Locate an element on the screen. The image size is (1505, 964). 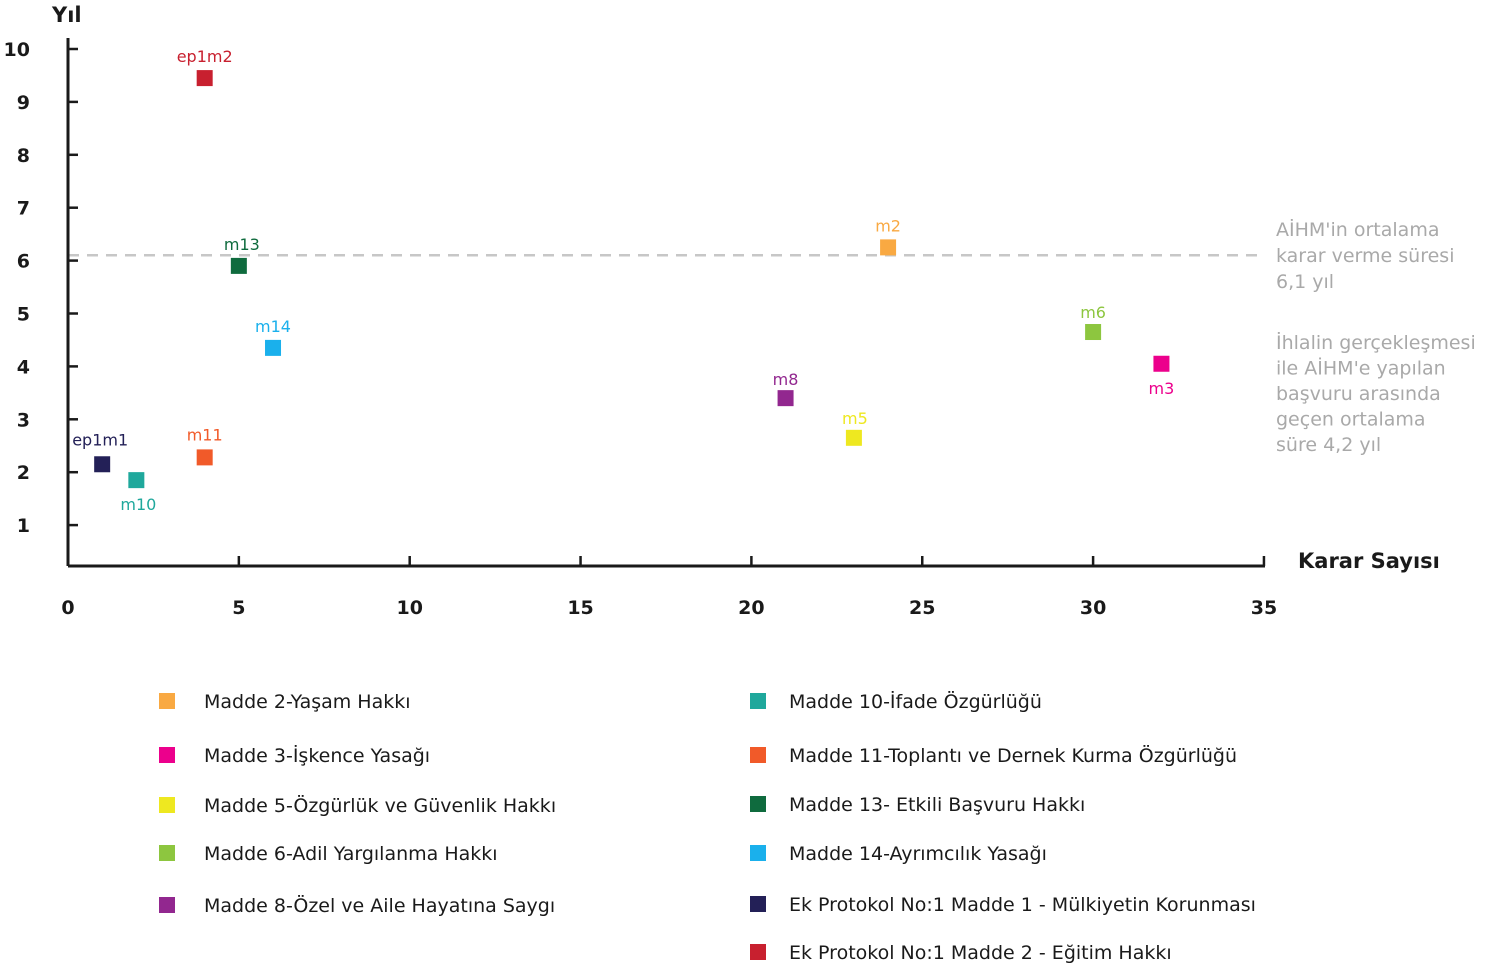
y-tick-label: 10 is located at coordinates (17, 50).